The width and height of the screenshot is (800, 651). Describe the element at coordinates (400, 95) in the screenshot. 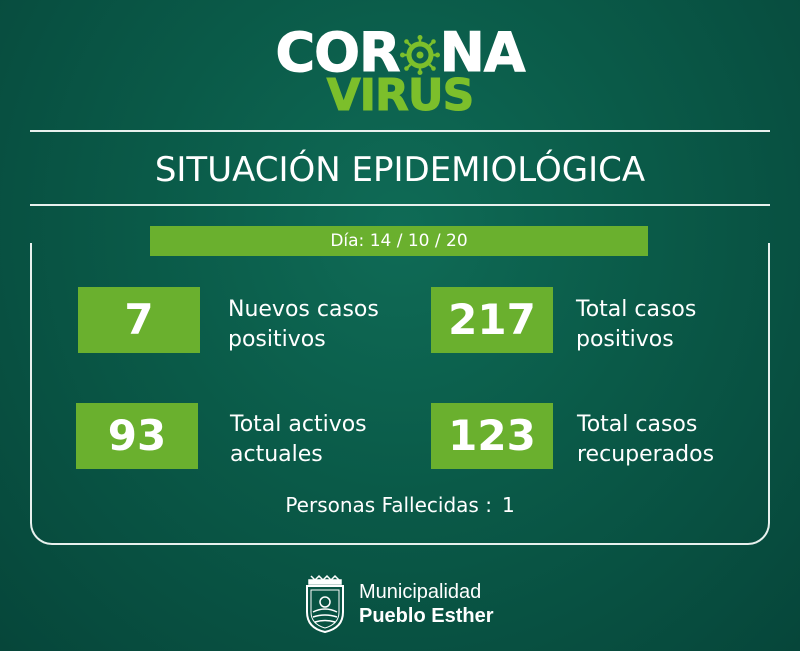

I see `logo-word-virus: VIRUS` at that location.